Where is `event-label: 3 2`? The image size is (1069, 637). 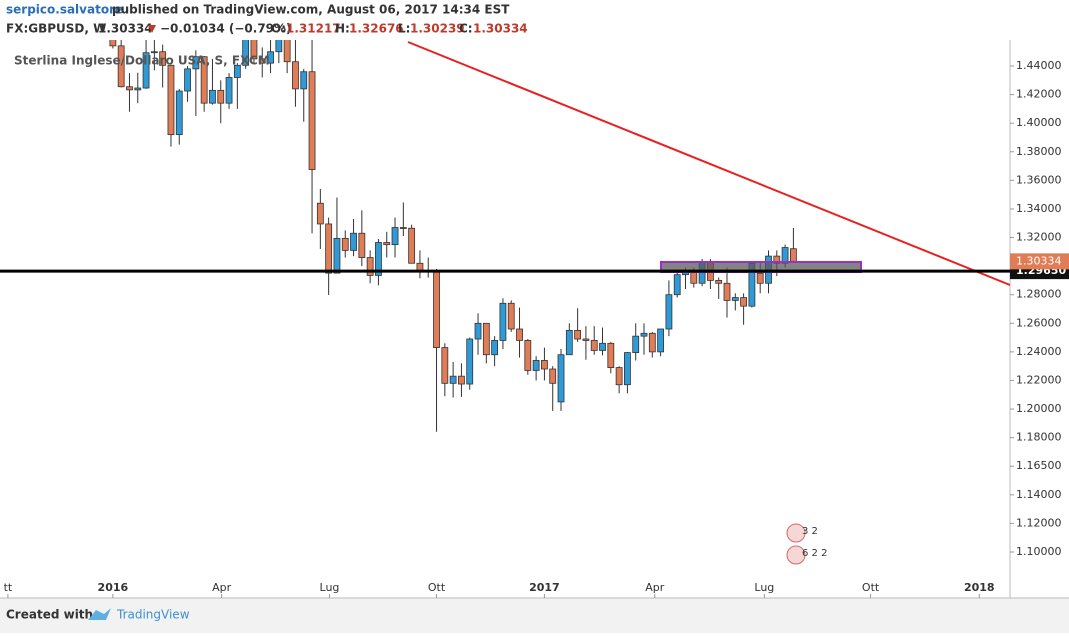
event-label: 3 2 is located at coordinates (810, 531).